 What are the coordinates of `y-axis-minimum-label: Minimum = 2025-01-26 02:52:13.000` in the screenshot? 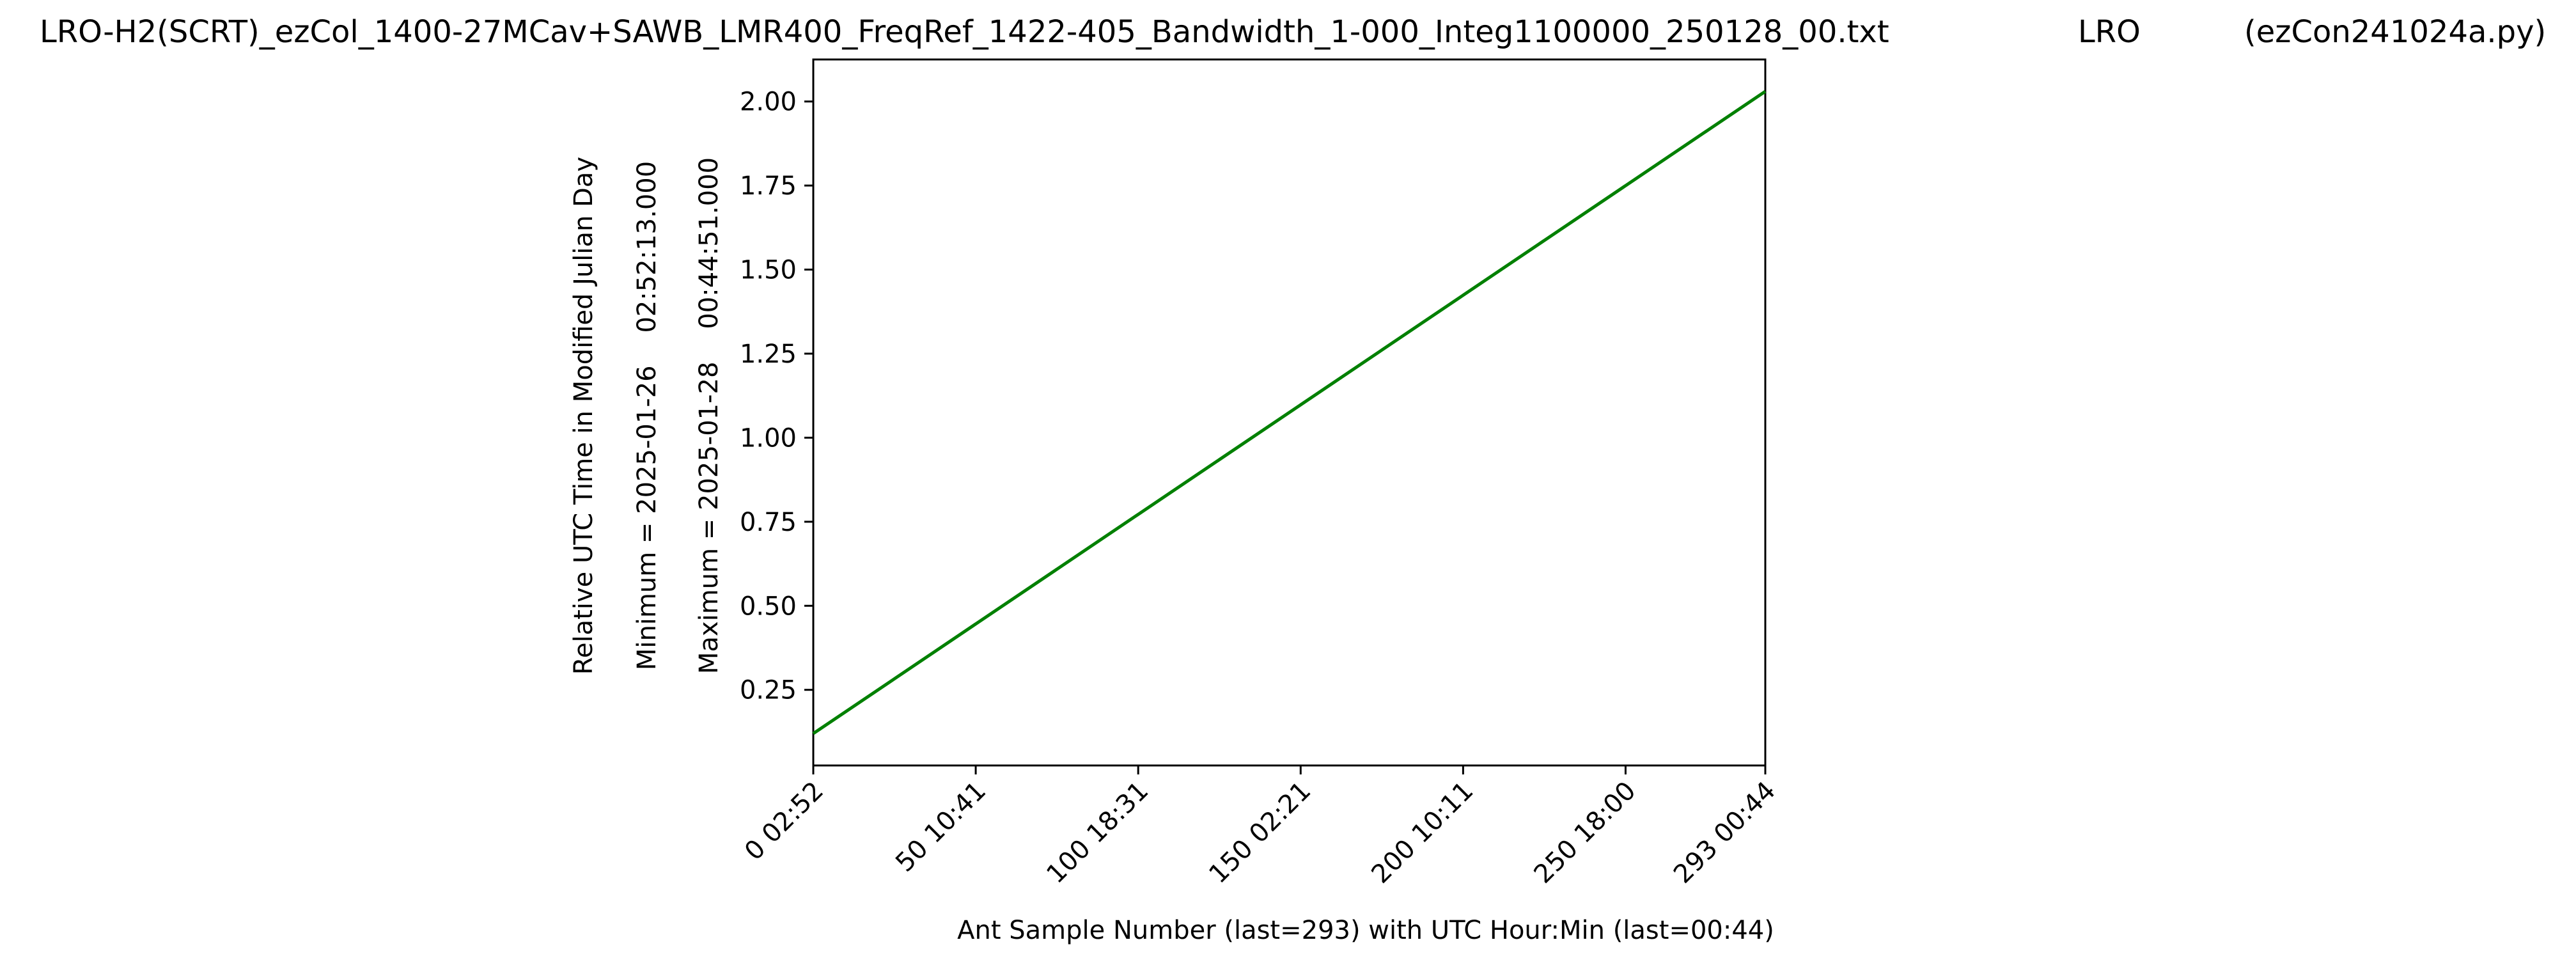 It's located at (647, 415).